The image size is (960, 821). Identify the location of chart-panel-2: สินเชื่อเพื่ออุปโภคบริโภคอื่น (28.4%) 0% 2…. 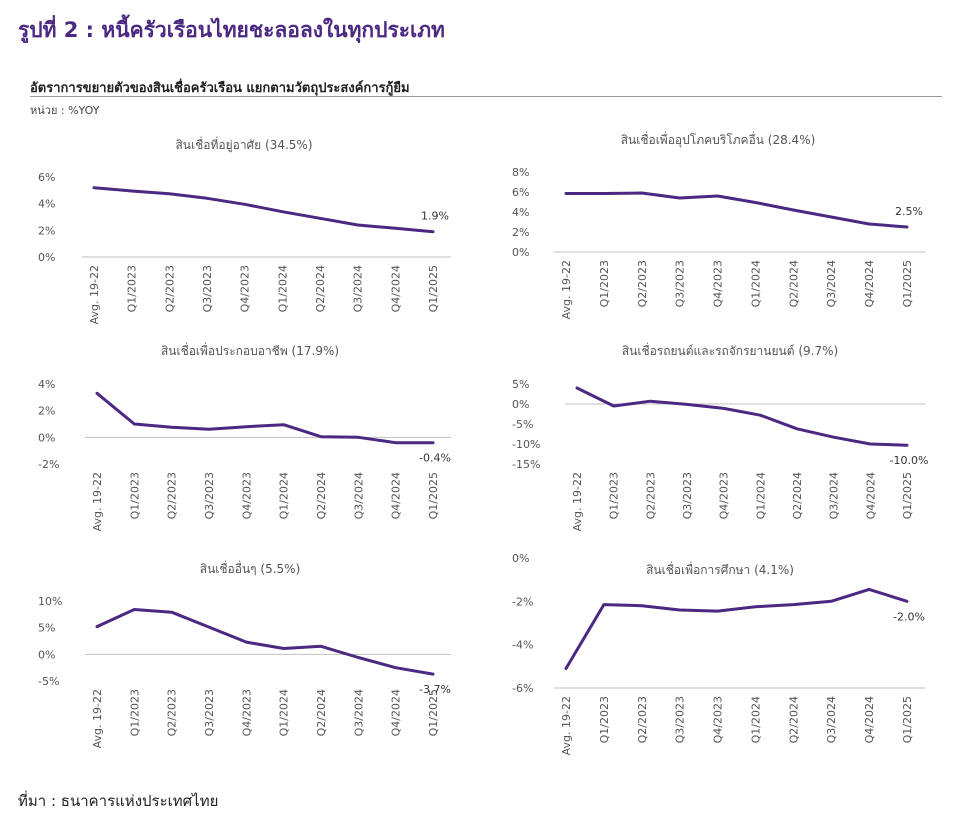
(718, 225).